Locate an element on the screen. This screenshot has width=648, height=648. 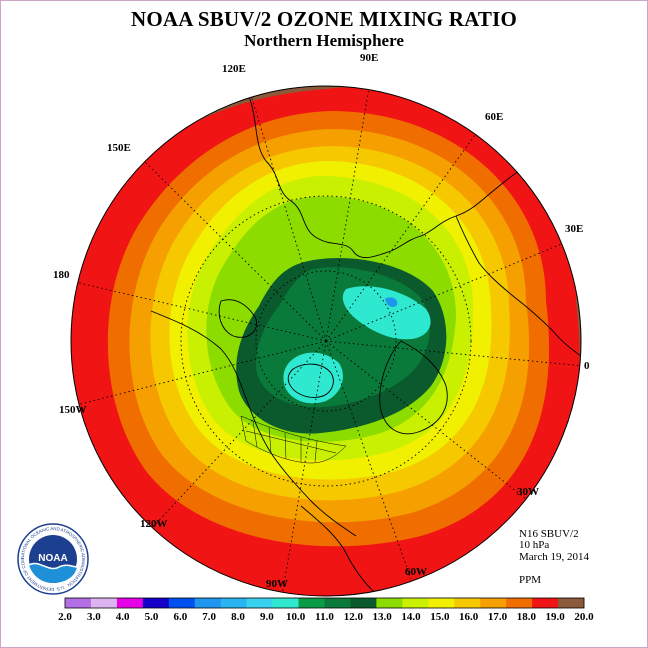
longitude-label-0: 0 is located at coordinates (587, 366).